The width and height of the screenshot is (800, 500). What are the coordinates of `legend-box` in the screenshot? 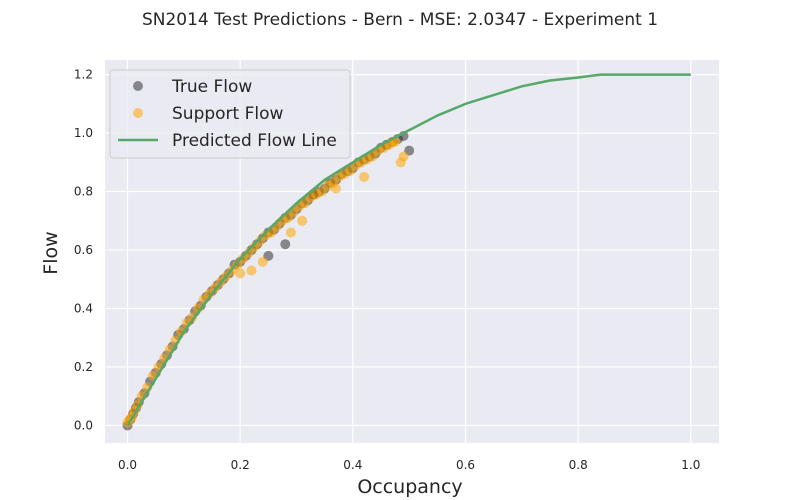 It's located at (230, 114).